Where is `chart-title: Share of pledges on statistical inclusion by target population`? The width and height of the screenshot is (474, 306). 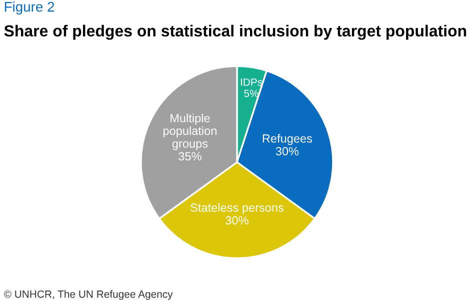 chart-title: Share of pledges on statistical inclusion by target population is located at coordinates (235, 32).